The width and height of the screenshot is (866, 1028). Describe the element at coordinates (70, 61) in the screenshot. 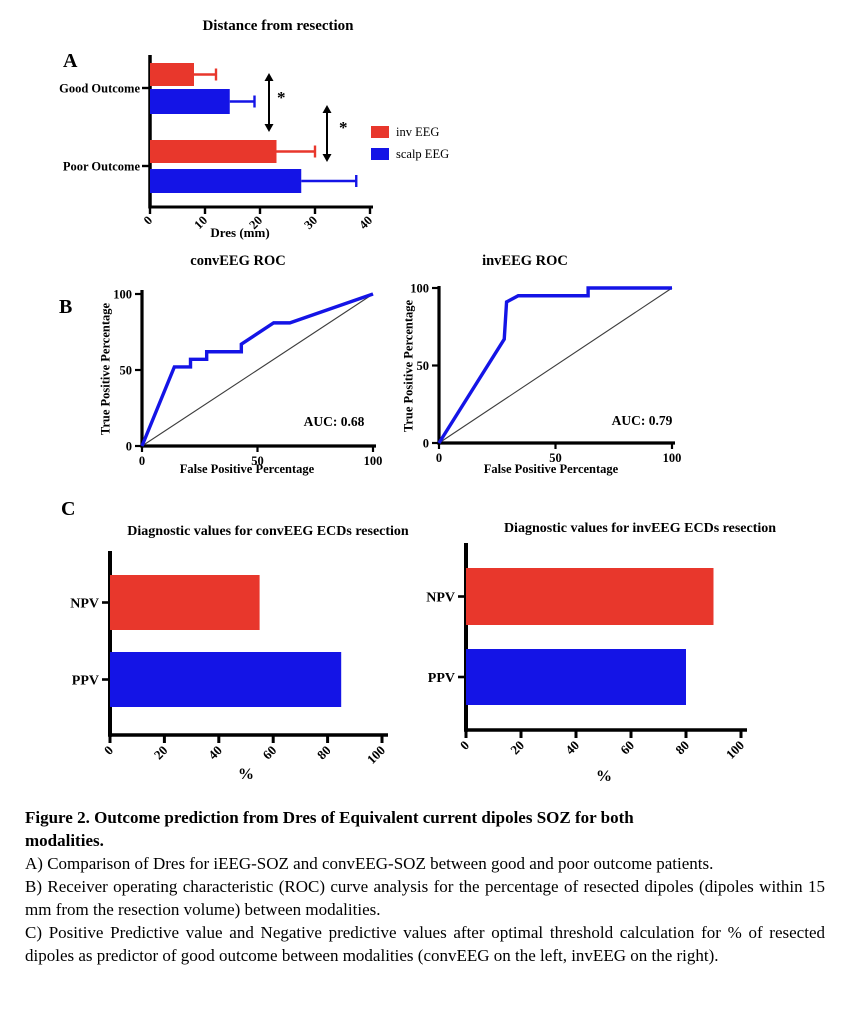

I see `panel-a-letter: A` at that location.